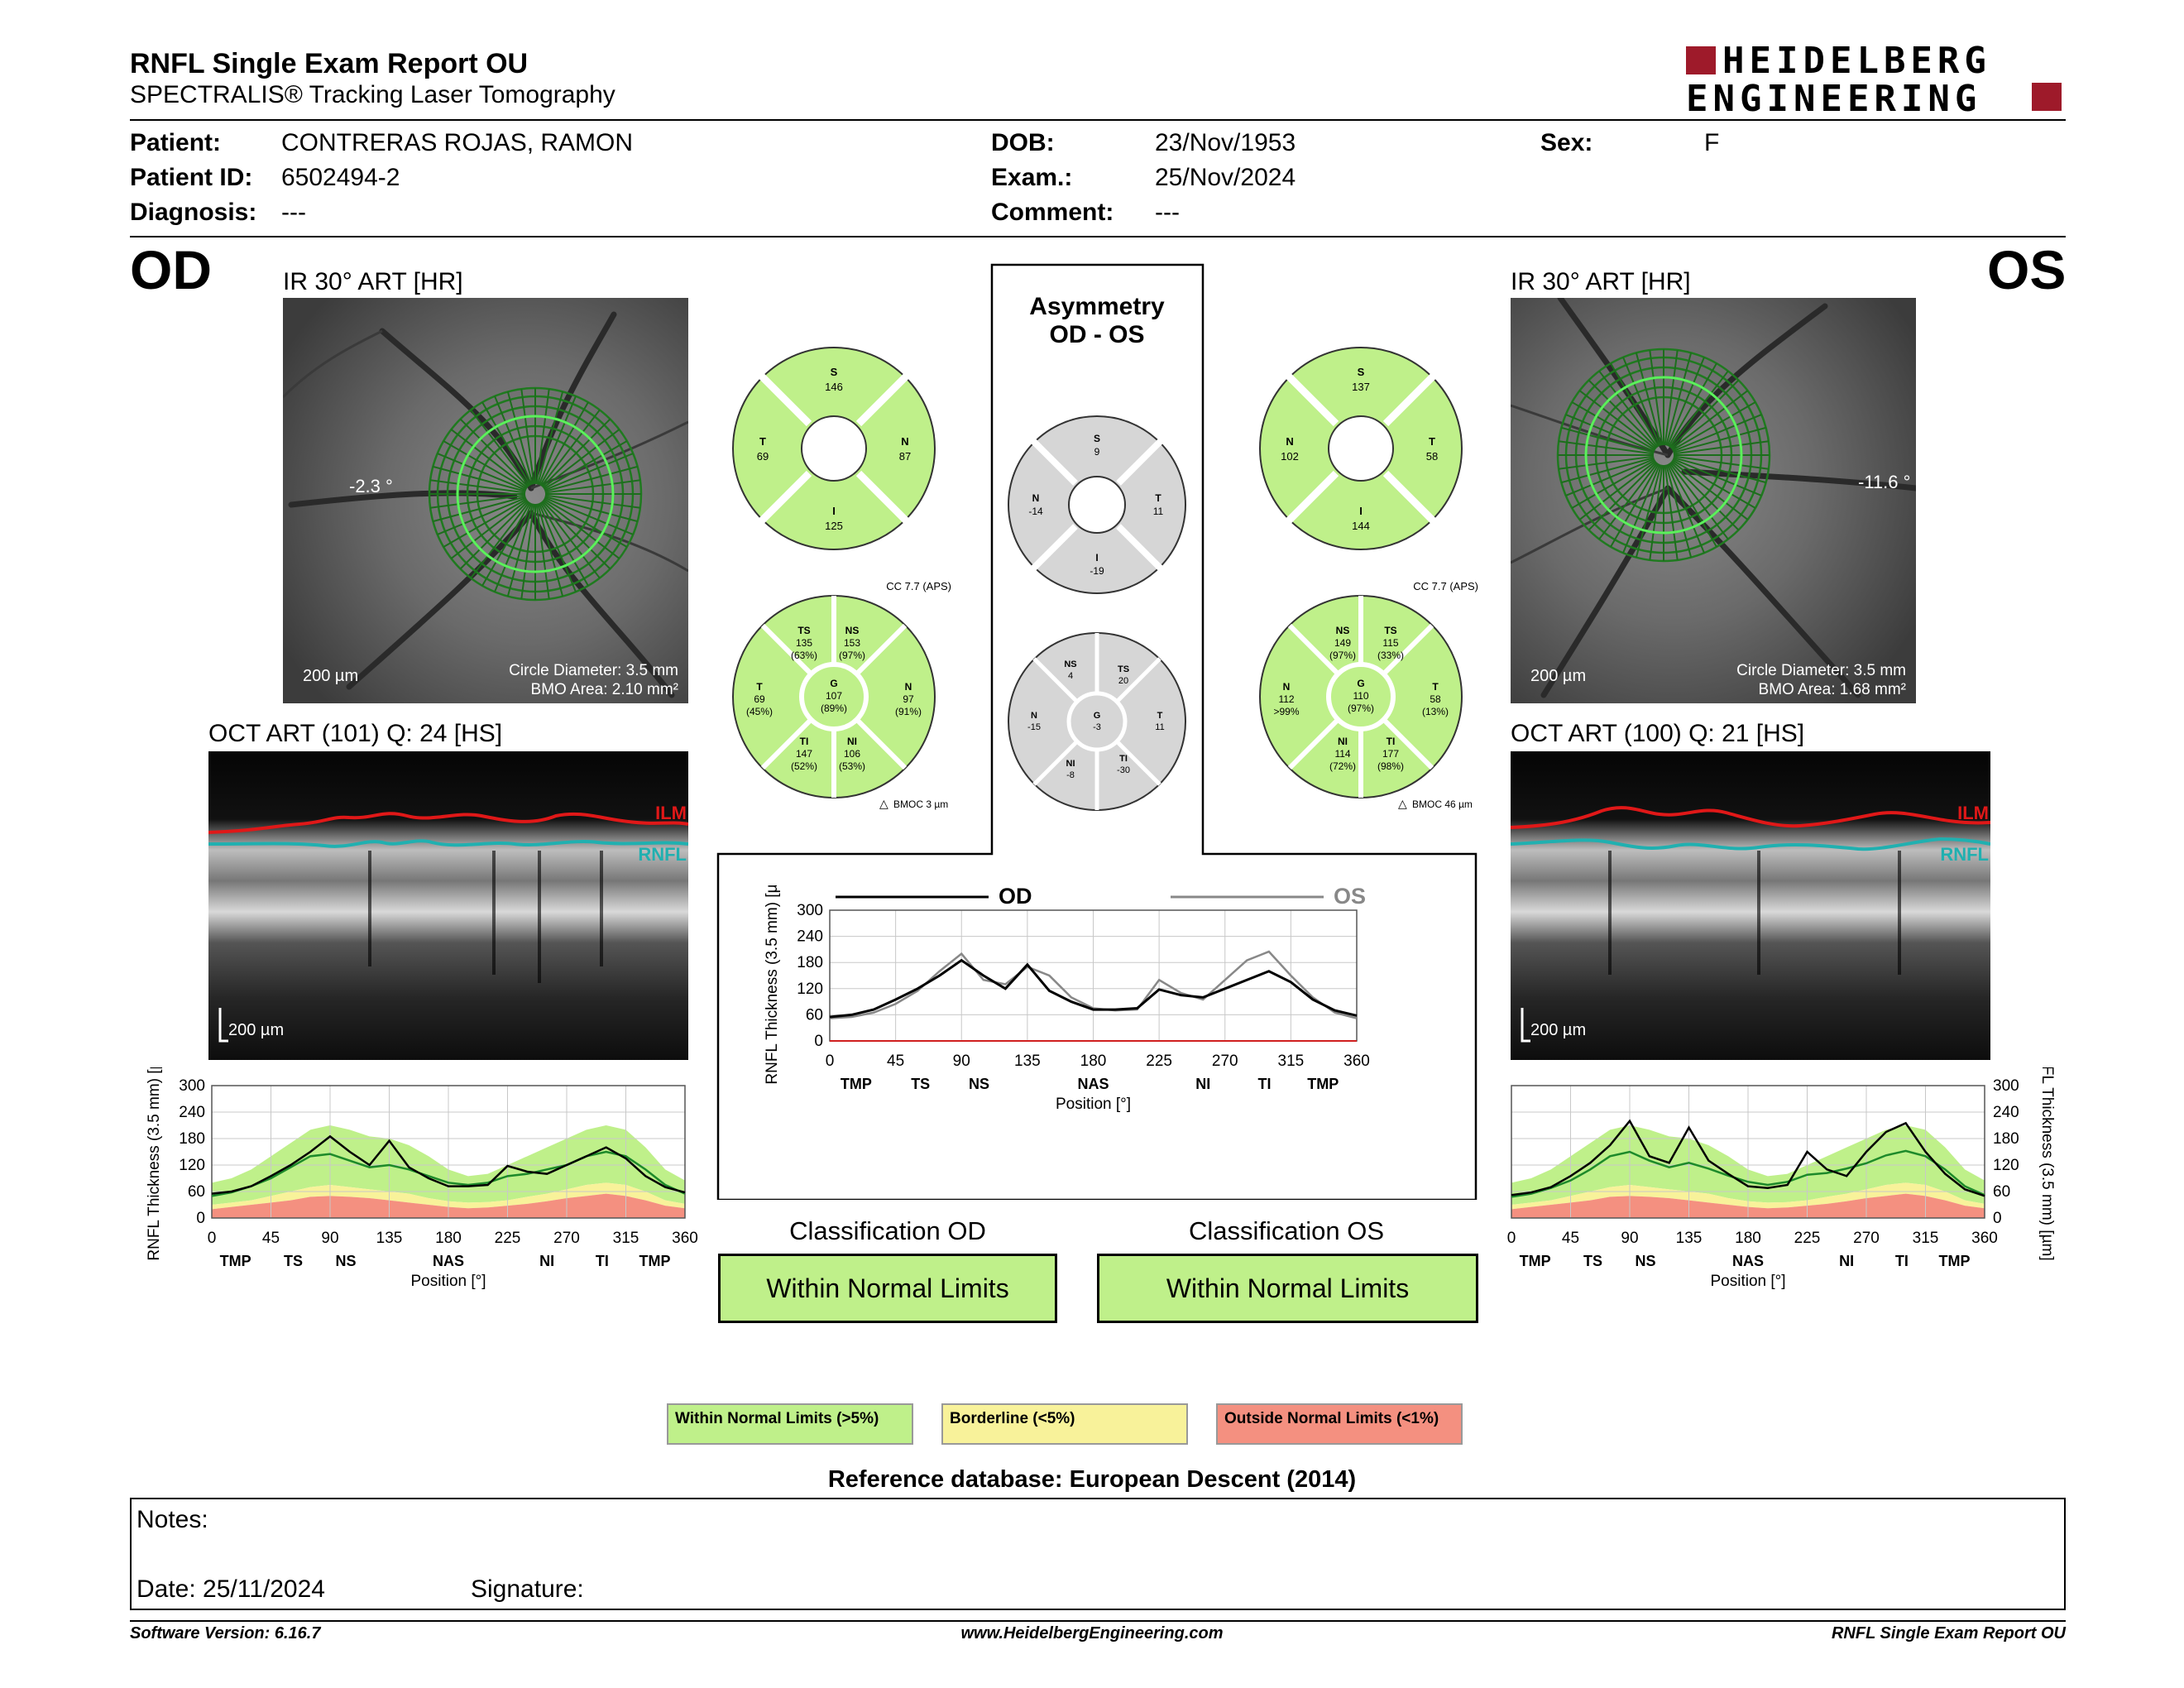 This screenshot has width=2184, height=1688. Describe the element at coordinates (1748, 1238) in the screenshot. I see `x-tick-label: 180` at that location.